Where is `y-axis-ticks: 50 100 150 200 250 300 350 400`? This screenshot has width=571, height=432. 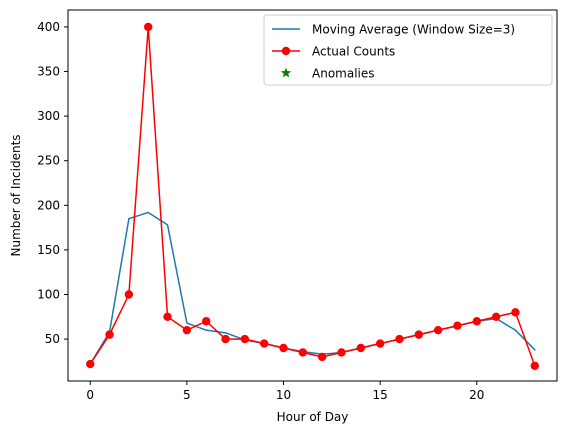 y-axis-ticks: 50 100 150 200 250 300 350 400 is located at coordinates (52, 183).